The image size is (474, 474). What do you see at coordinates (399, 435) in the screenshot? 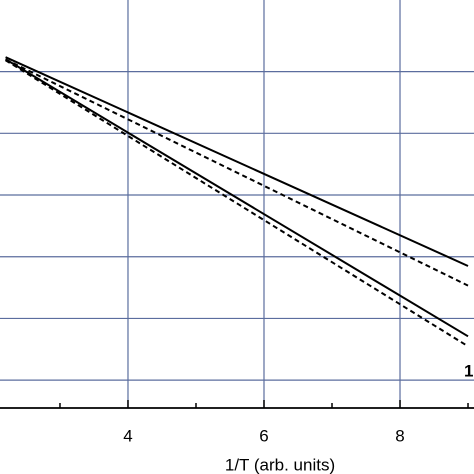
I see `x-tick-label: 8` at bounding box center [399, 435].